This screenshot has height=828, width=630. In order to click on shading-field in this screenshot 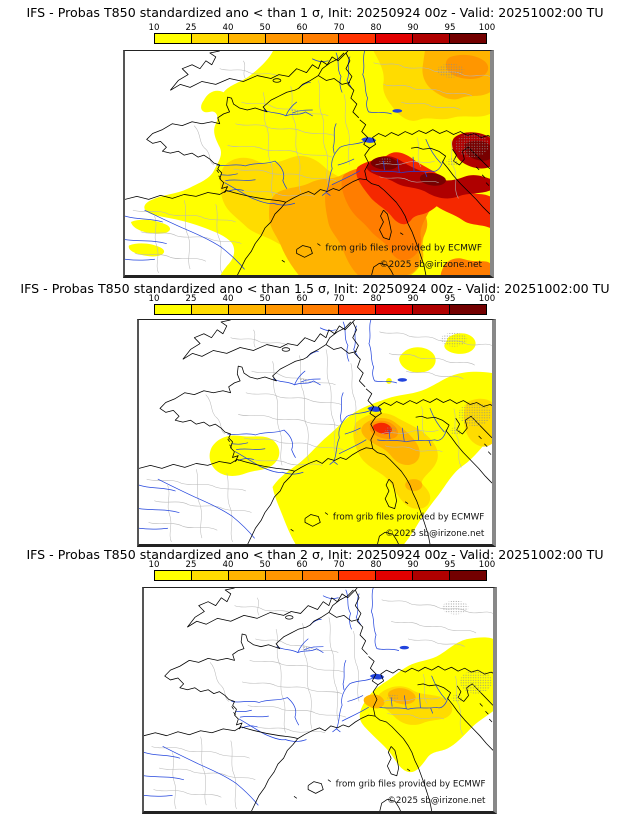, I will do `click(426, 705)`.